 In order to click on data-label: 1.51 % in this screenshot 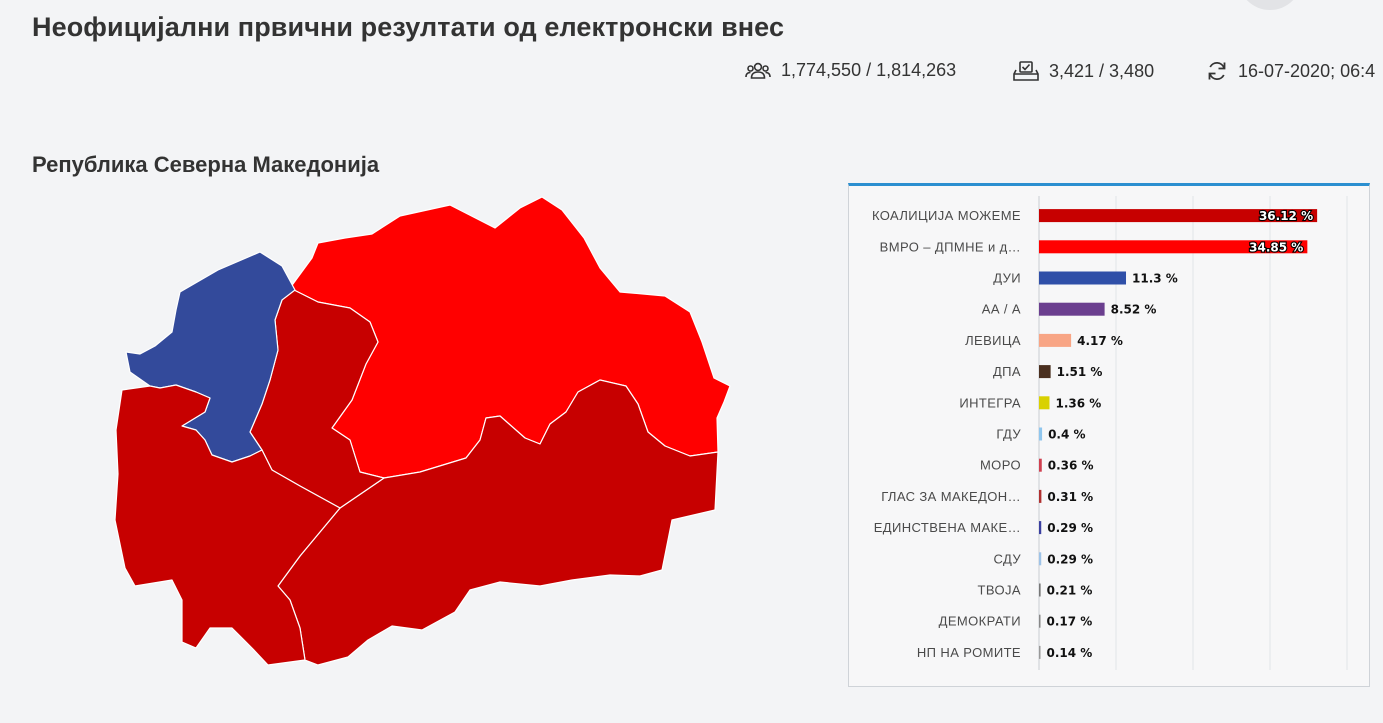, I will do `click(1080, 372)`.